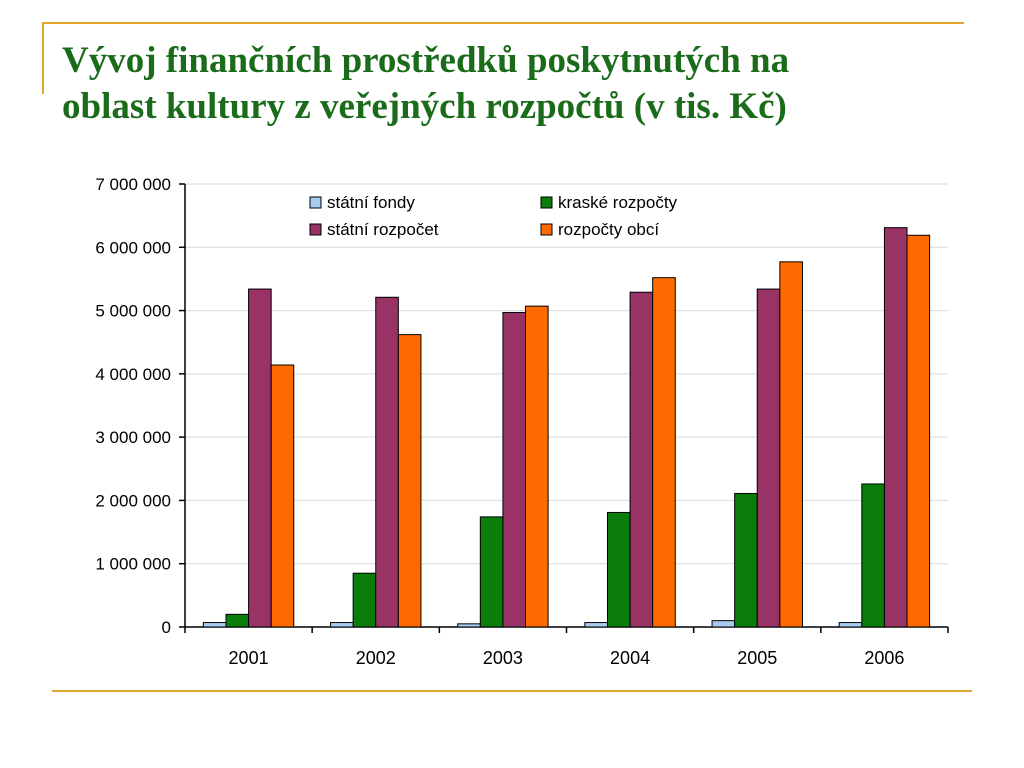  I want to click on x-tick-label: 2004, so click(630, 658).